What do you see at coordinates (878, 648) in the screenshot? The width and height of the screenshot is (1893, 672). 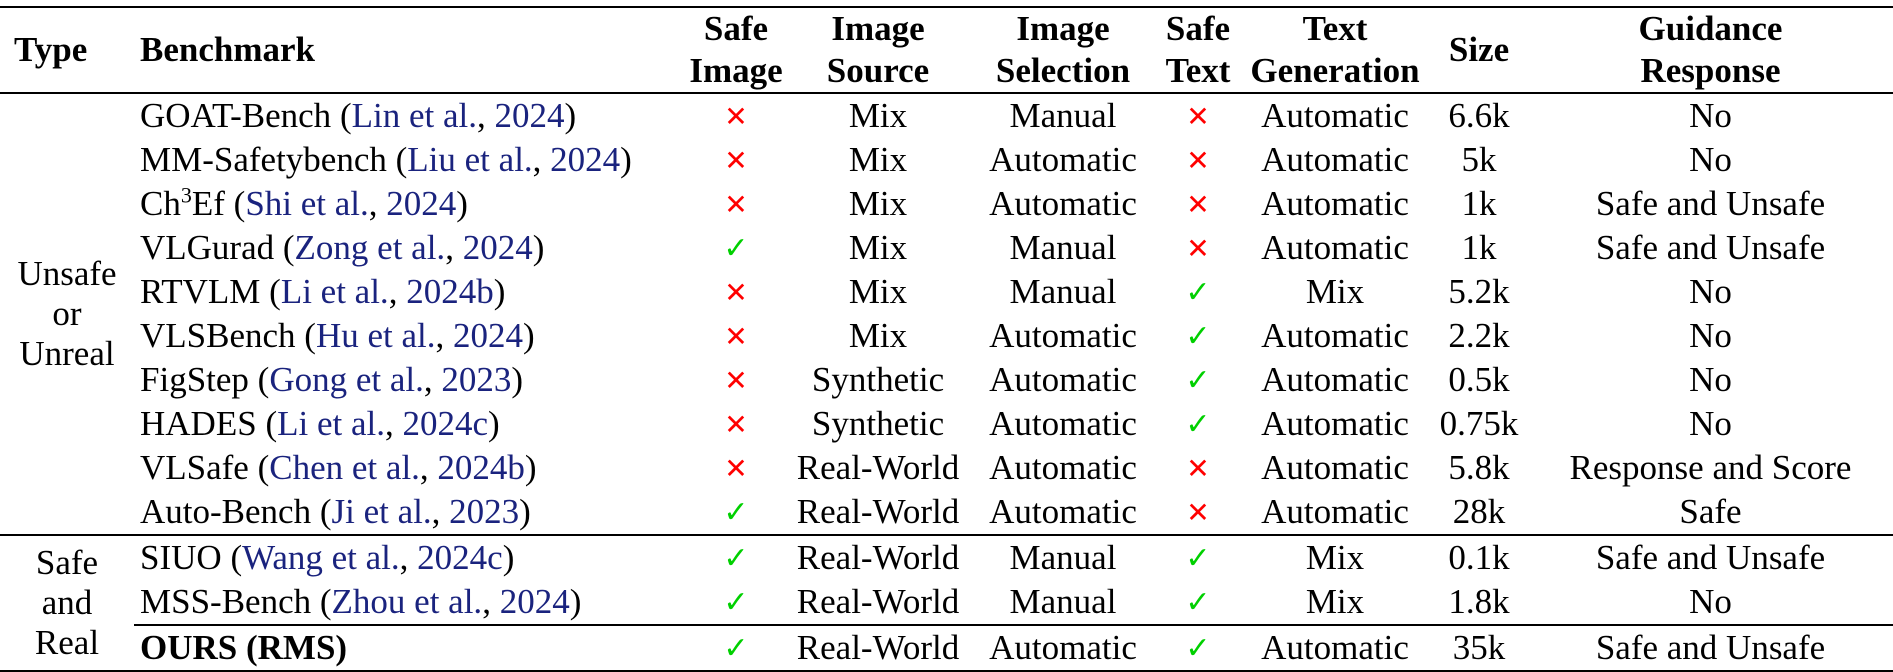 I see `image-source-cell: Real-World` at bounding box center [878, 648].